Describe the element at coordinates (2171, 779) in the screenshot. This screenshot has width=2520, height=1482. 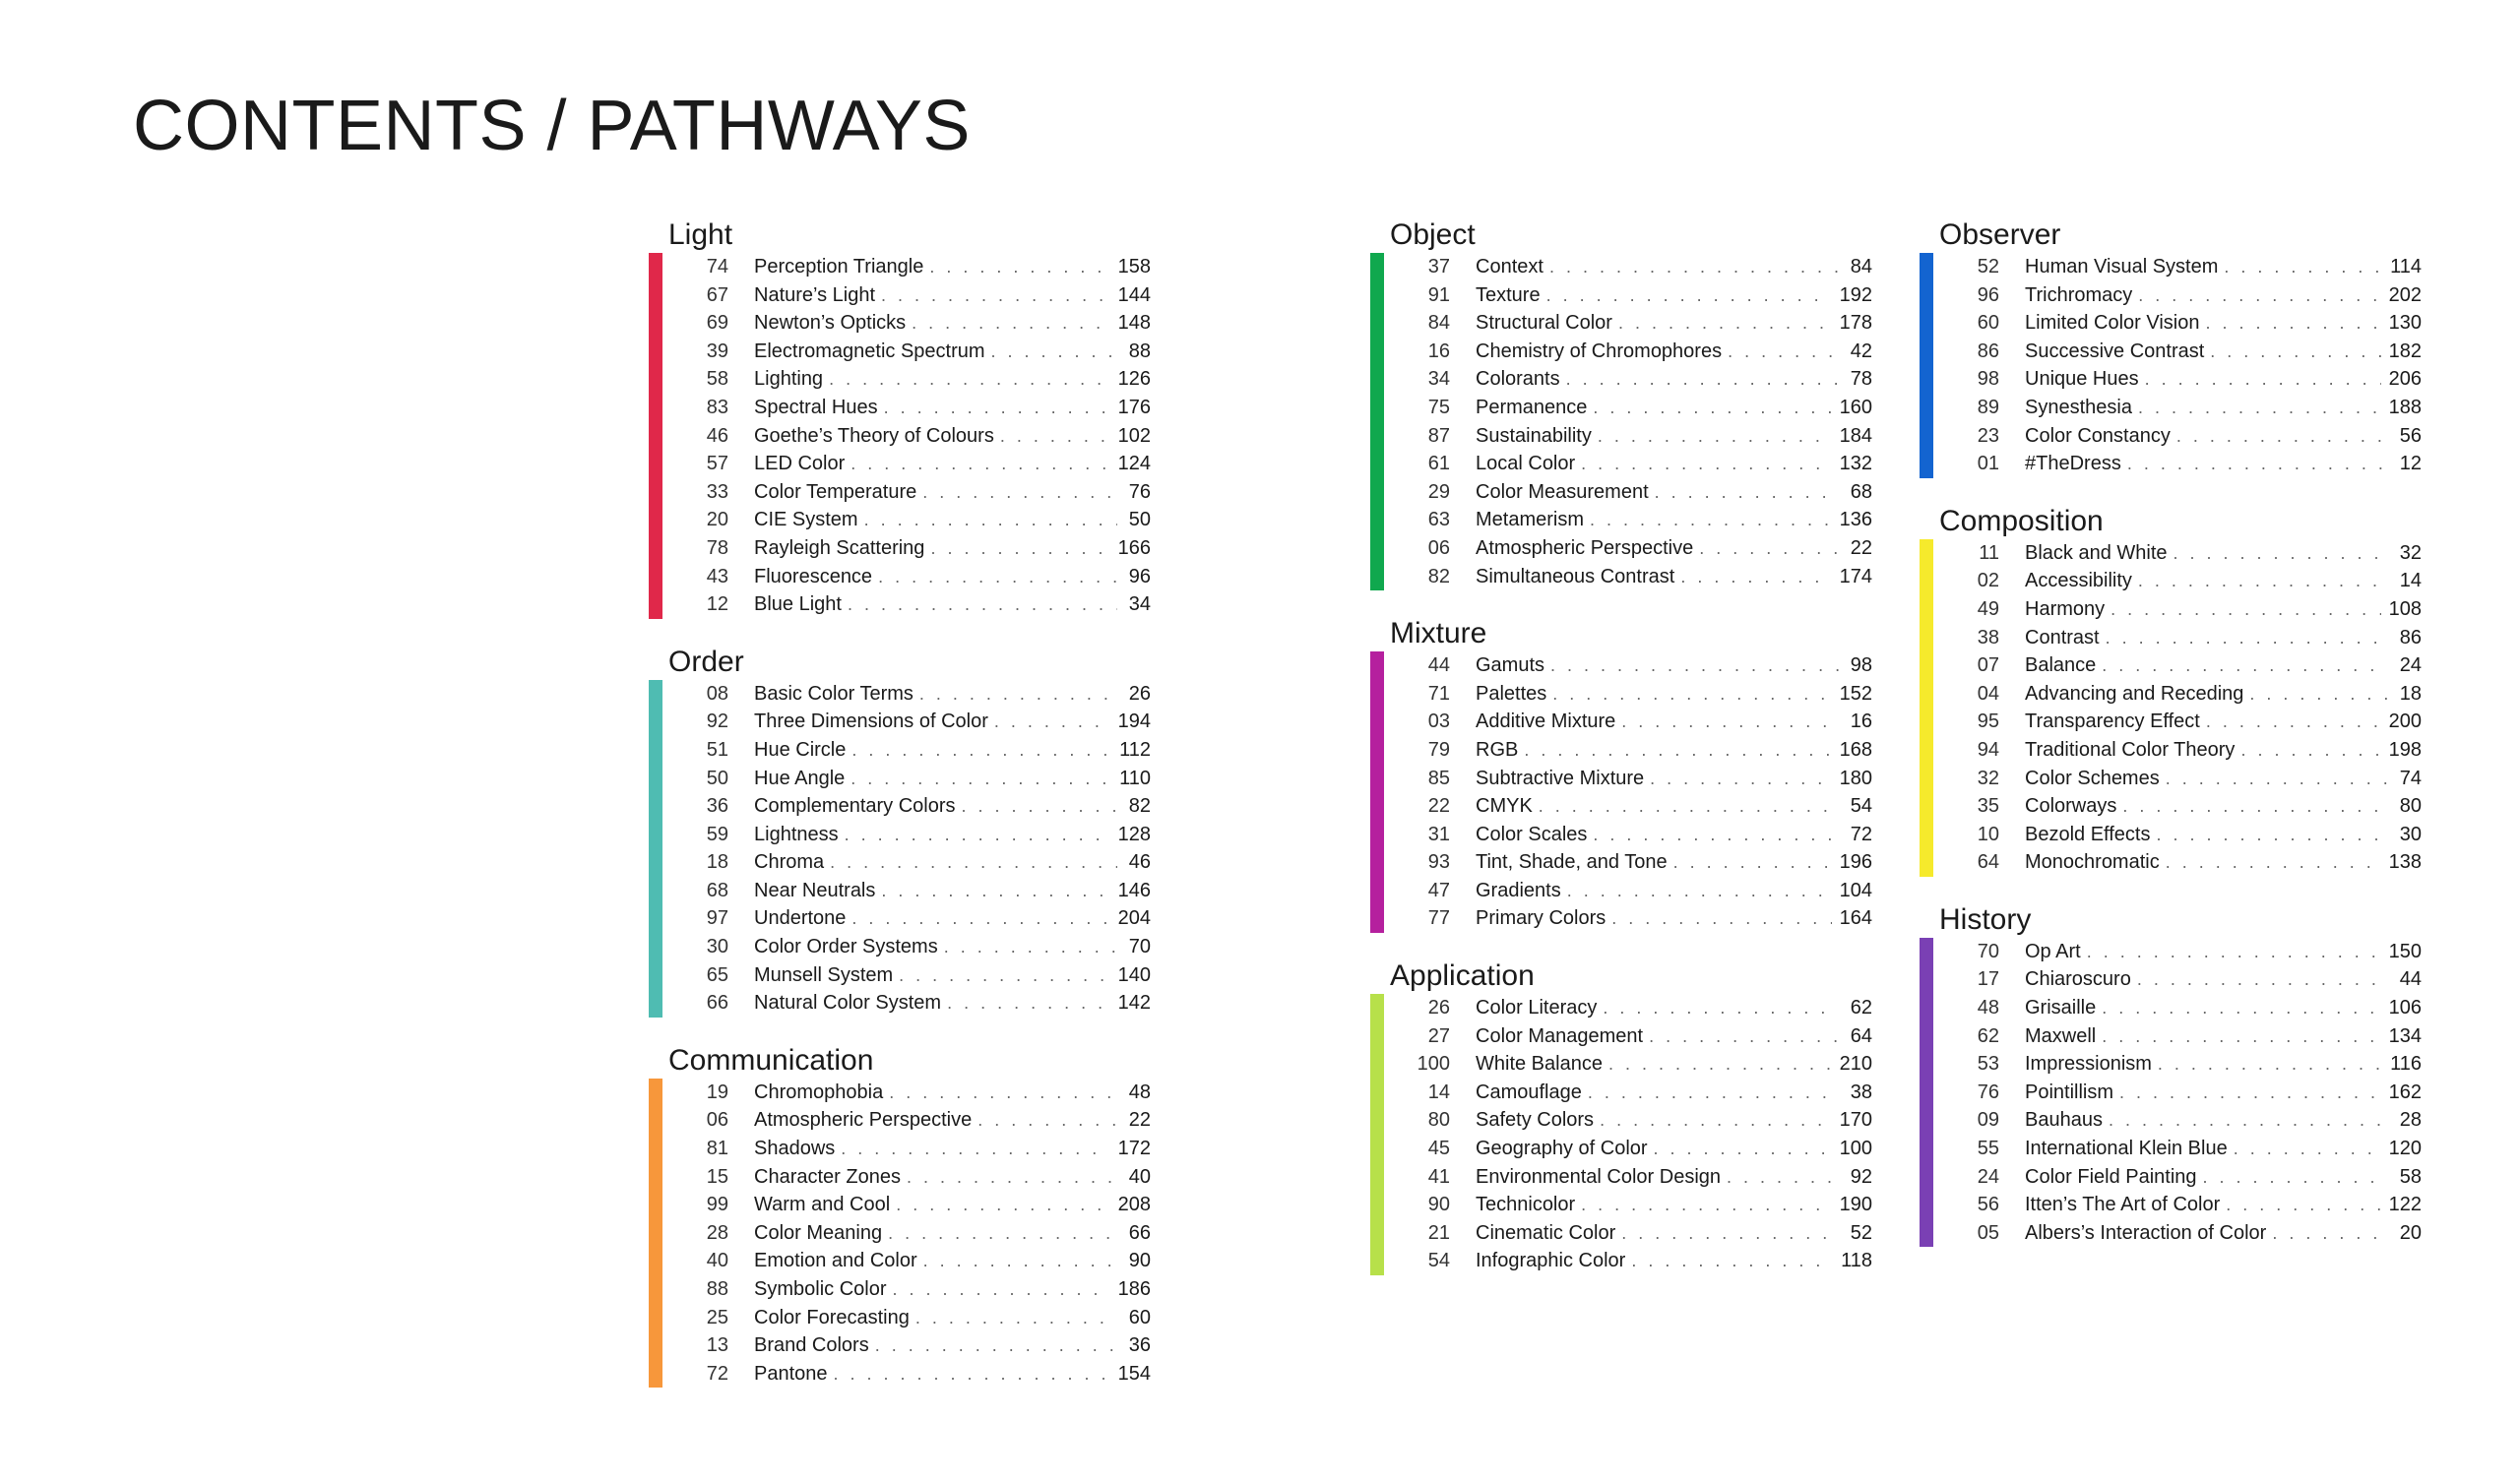
I see `toc-entry: 32 Color Schemes 74` at that location.